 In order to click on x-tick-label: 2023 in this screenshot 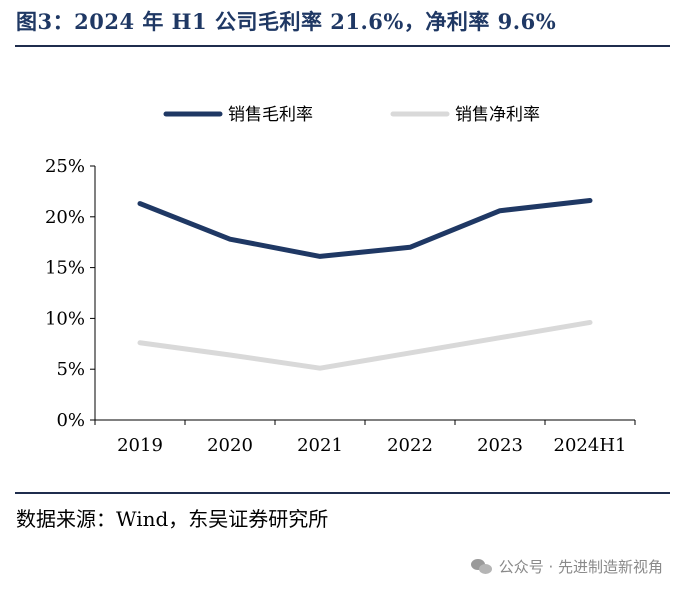, I will do `click(500, 445)`.